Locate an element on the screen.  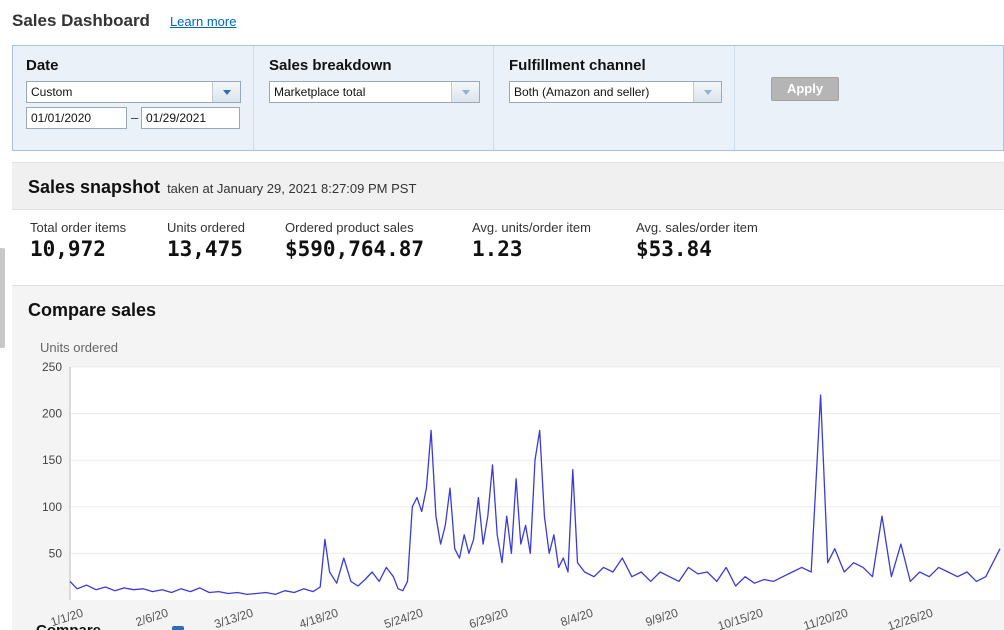
metric-label: Avg. units/order item is located at coordinates (531, 227).